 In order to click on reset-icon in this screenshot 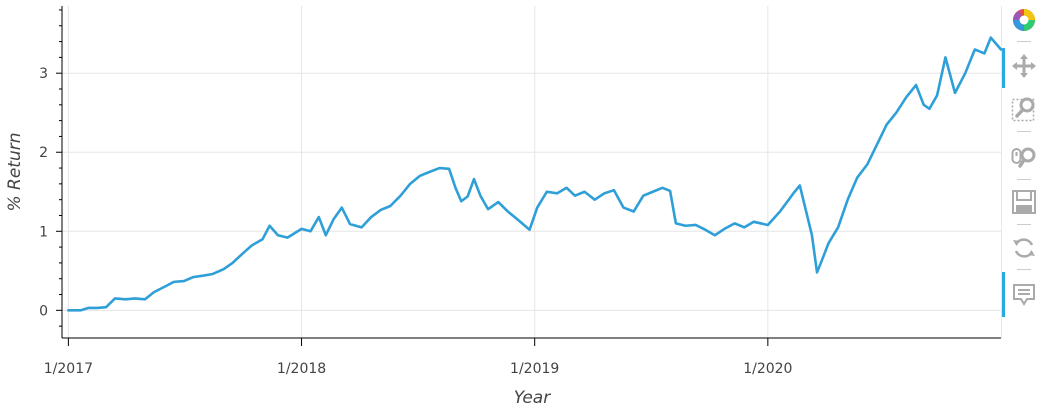, I will do `click(1024, 248)`.